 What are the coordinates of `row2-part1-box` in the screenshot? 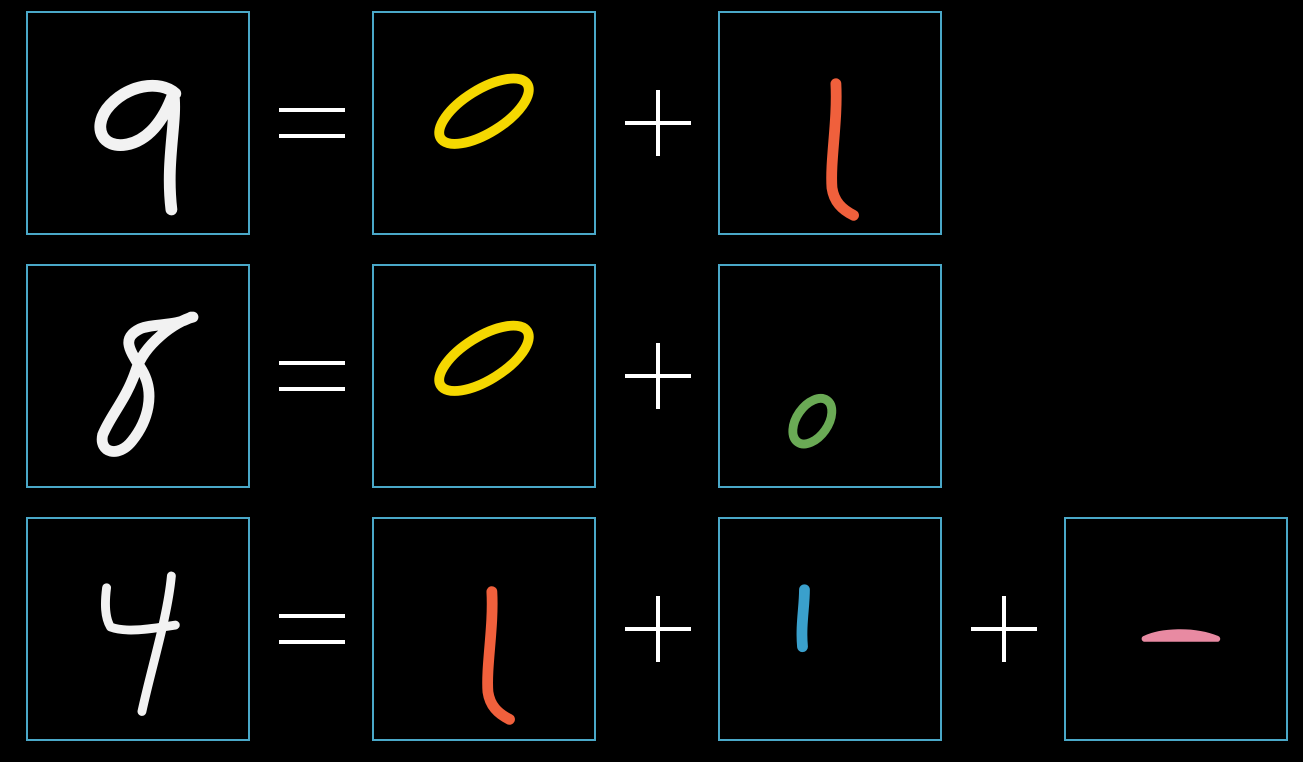 It's located at (484, 376).